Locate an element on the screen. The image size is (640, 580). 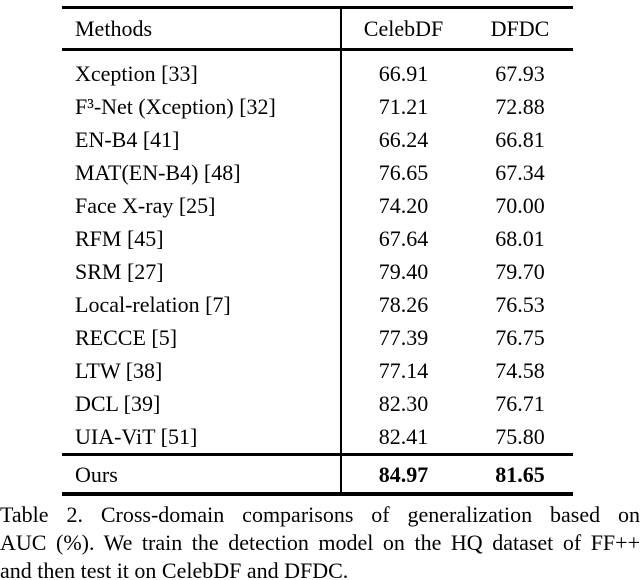
caption-line-3: and then test it on CelebDF and DFDC. is located at coordinates (174, 569).